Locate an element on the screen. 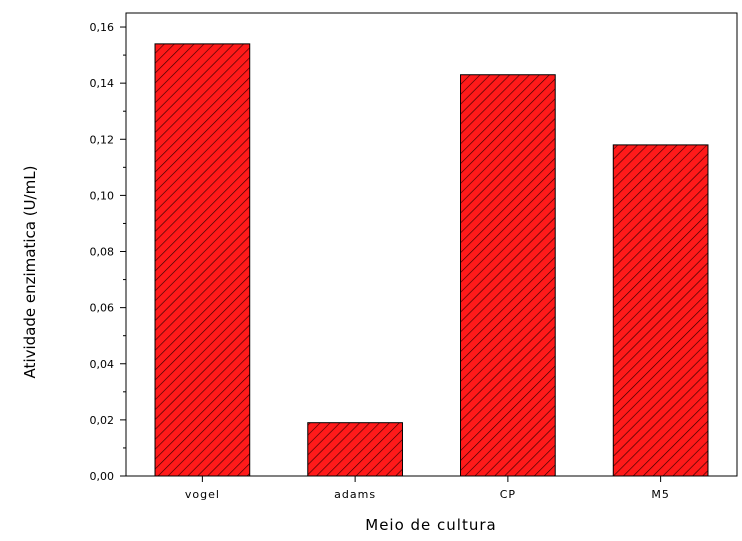  y-tick-label: 0,04 is located at coordinates (102, 364).